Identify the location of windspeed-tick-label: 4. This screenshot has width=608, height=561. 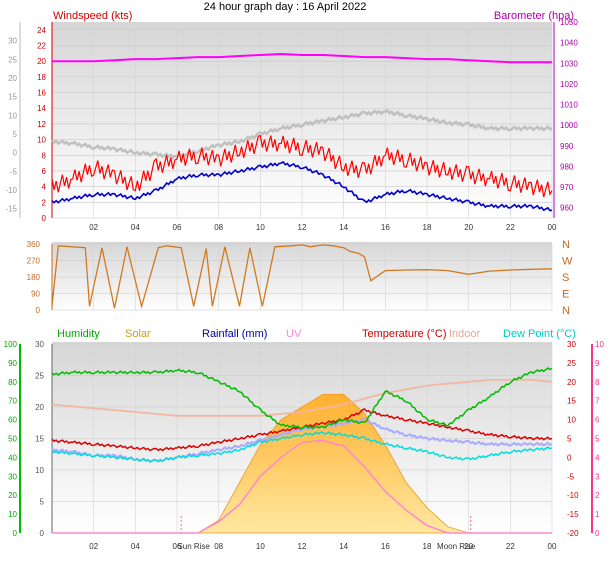
(44, 187).